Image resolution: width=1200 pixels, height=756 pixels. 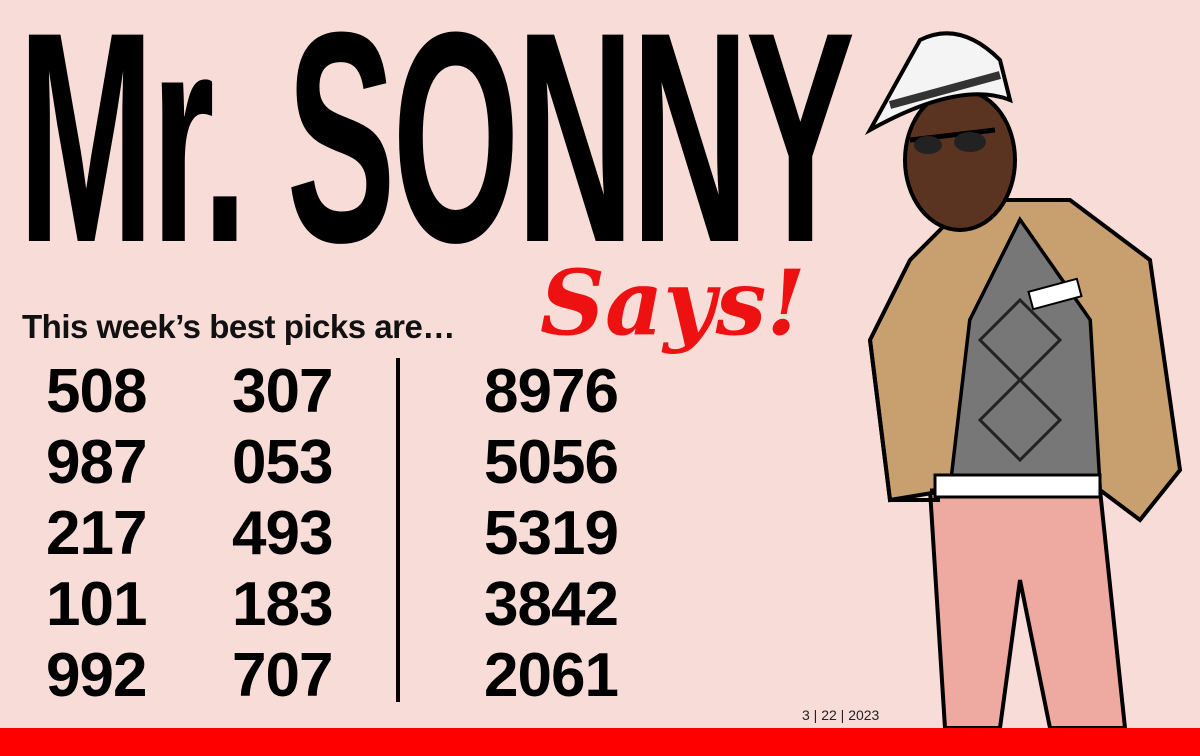 What do you see at coordinates (282, 604) in the screenshot?
I see `pick-number: 183` at bounding box center [282, 604].